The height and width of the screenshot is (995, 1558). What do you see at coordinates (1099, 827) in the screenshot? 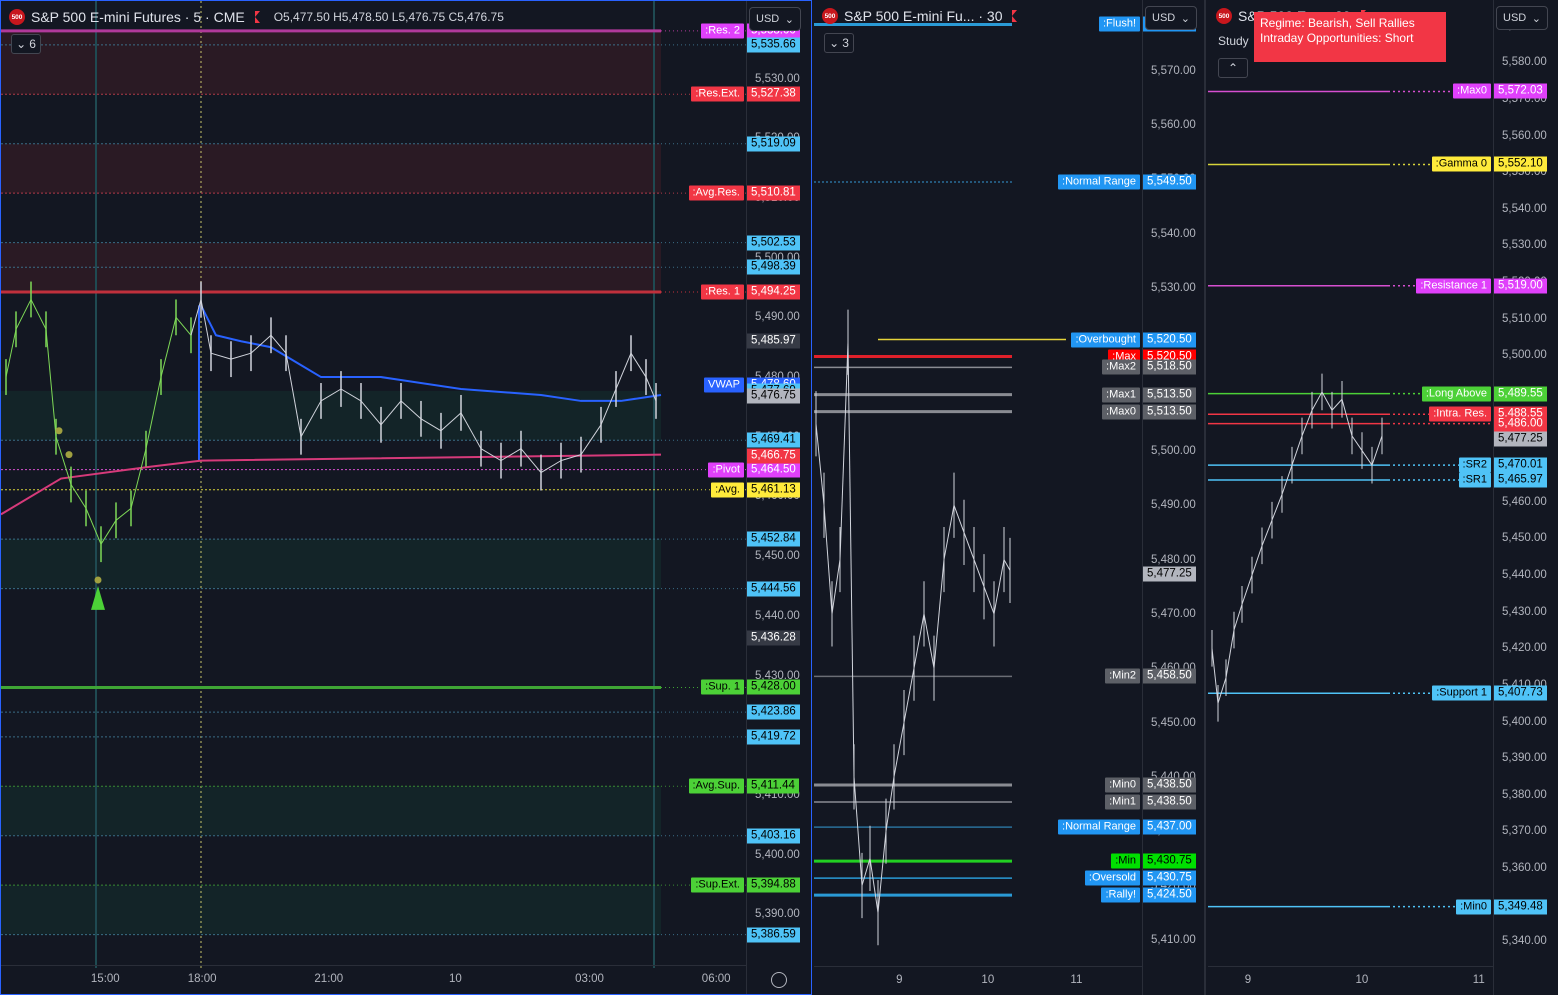
I see `level-label: :Normal Range` at bounding box center [1099, 827].